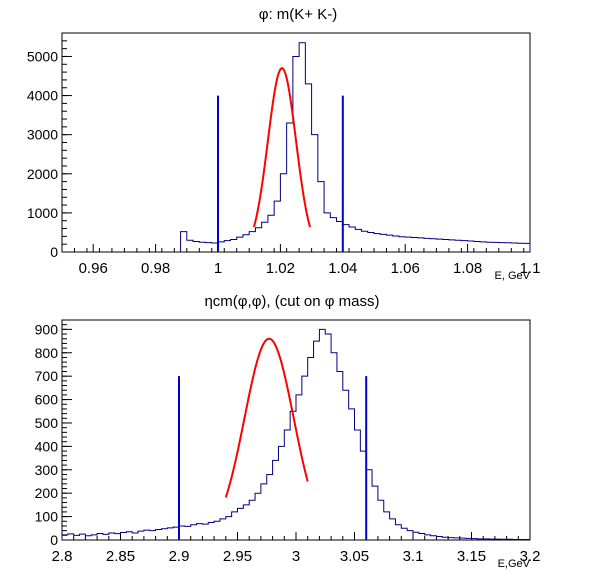  What do you see at coordinates (342, 268) in the screenshot?
I see `x-tick-label: 1.04` at bounding box center [342, 268].